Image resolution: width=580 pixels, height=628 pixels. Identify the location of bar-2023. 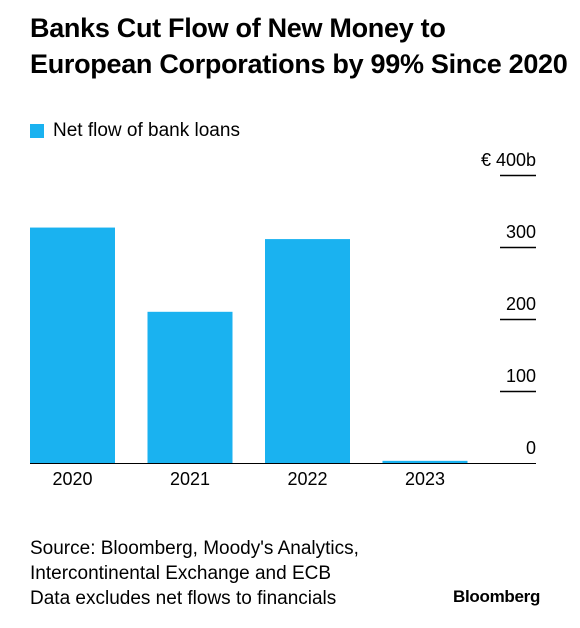
(425, 461).